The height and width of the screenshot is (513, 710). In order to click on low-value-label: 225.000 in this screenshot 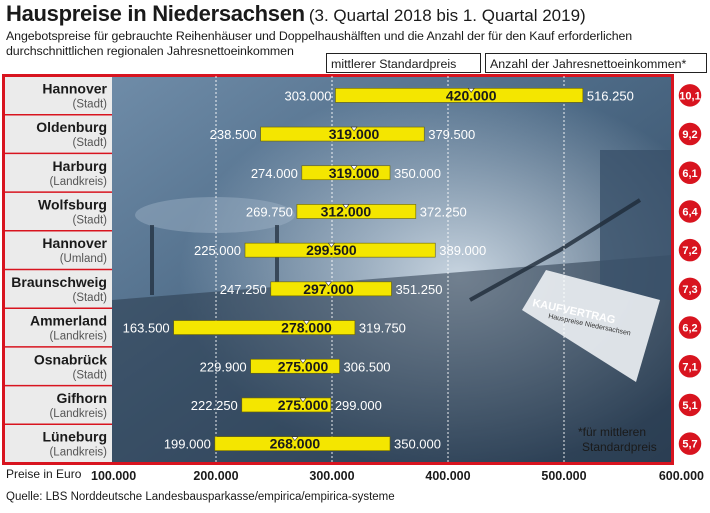, I will do `click(217, 250)`.